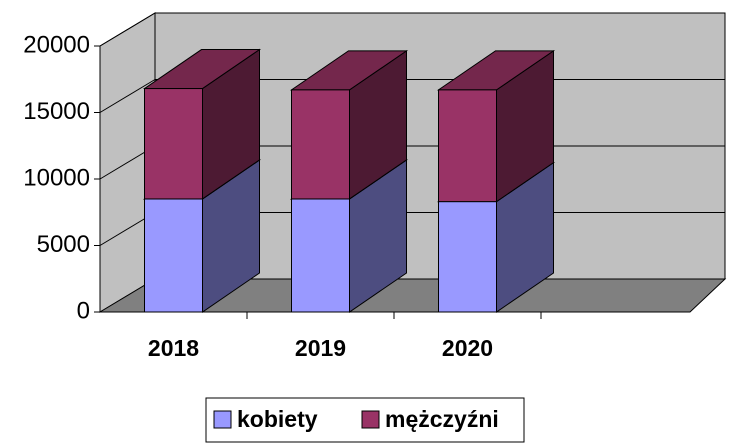 This screenshot has width=730, height=448. I want to click on y-tick-label: 10000, so click(56, 177).